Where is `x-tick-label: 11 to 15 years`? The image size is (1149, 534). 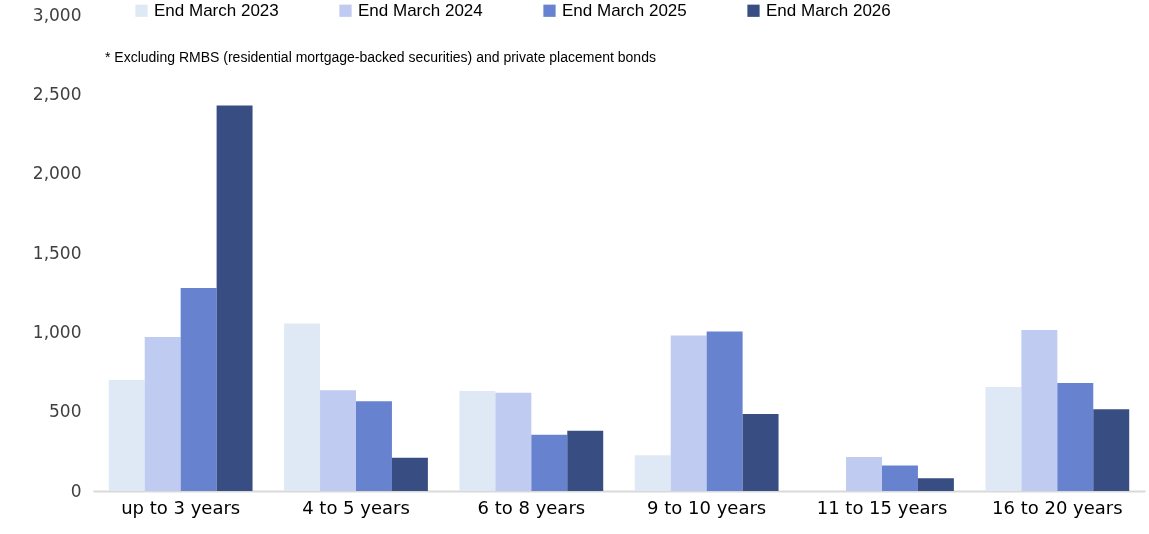
x-tick-label: 11 to 15 years is located at coordinates (882, 507).